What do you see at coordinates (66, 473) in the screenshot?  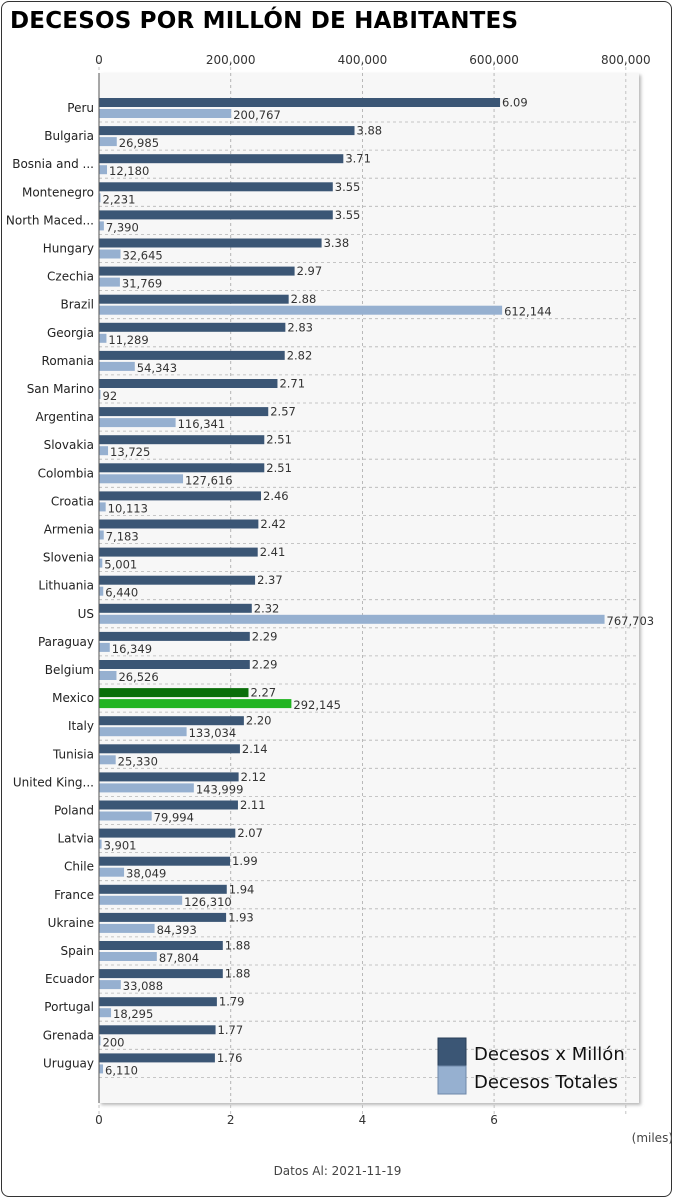 I see `category-label: Colombia` at bounding box center [66, 473].